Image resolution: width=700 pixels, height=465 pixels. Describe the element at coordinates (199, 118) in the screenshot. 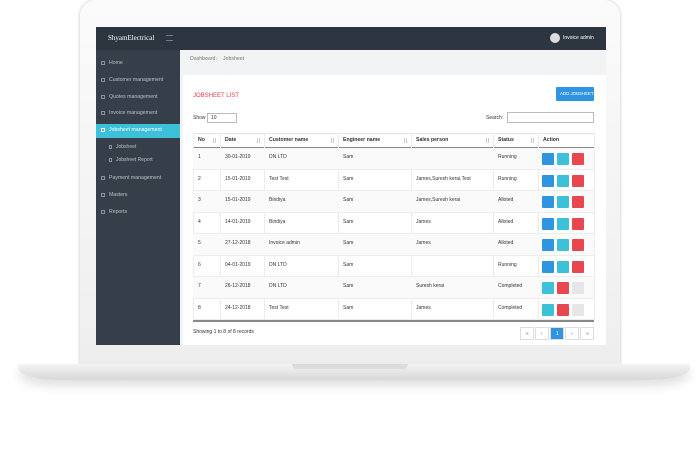

I see `show-label: Show` at that location.